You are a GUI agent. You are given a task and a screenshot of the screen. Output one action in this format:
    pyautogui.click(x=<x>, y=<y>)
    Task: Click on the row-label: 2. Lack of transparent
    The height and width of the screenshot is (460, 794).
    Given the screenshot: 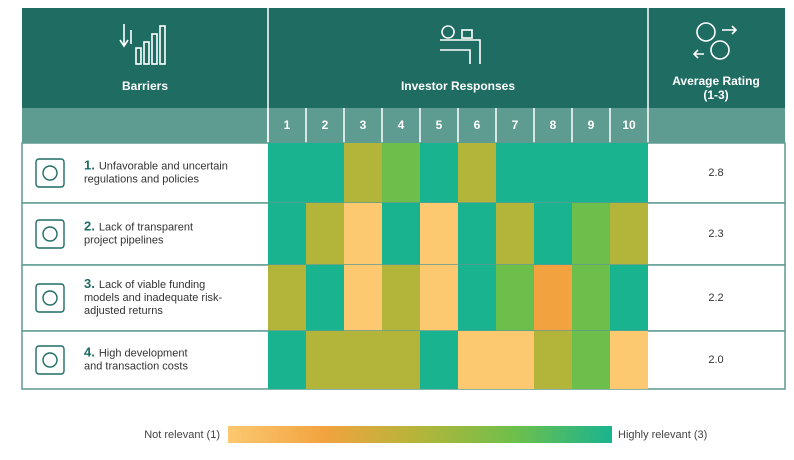 What is the action you would take?
    pyautogui.click(x=138, y=226)
    